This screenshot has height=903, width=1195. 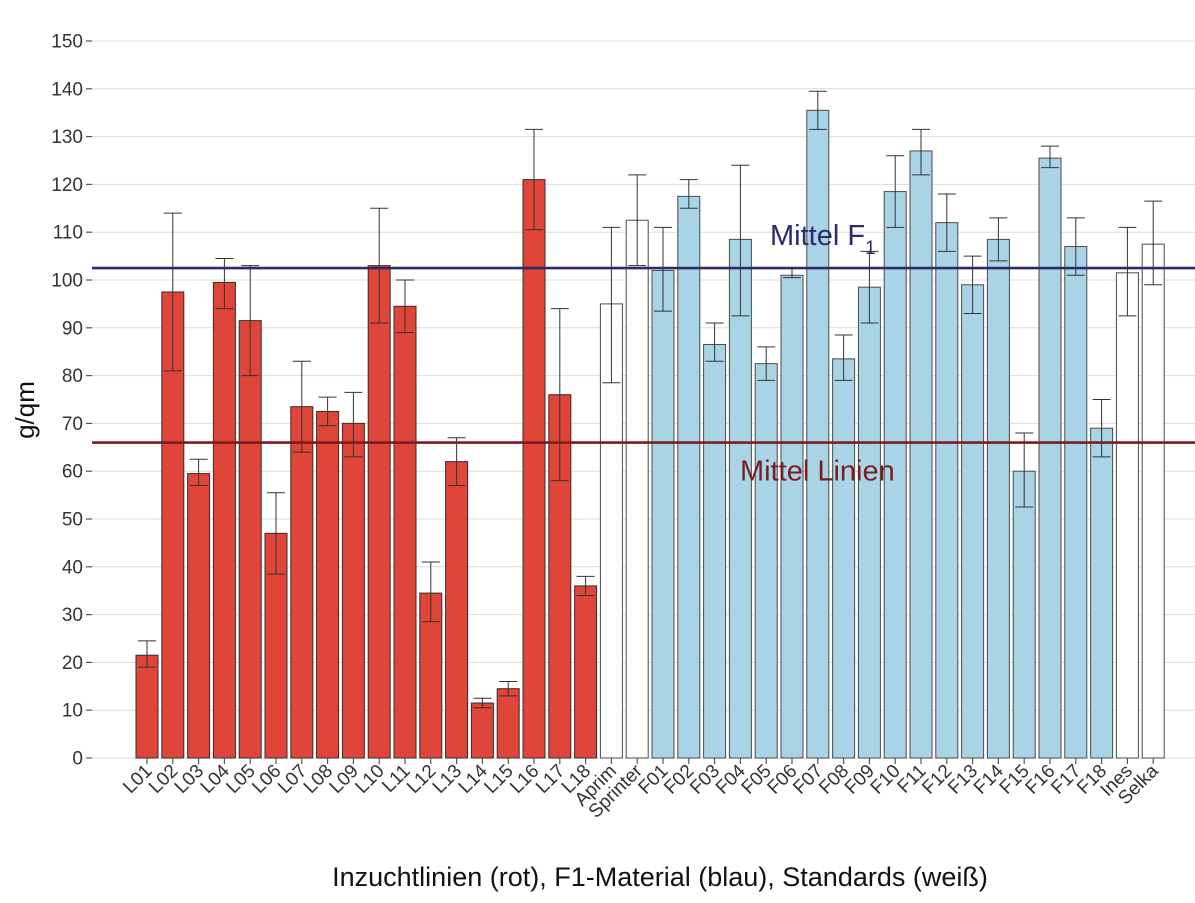 What do you see at coordinates (534, 469) in the screenshot?
I see `bar-L16` at bounding box center [534, 469].